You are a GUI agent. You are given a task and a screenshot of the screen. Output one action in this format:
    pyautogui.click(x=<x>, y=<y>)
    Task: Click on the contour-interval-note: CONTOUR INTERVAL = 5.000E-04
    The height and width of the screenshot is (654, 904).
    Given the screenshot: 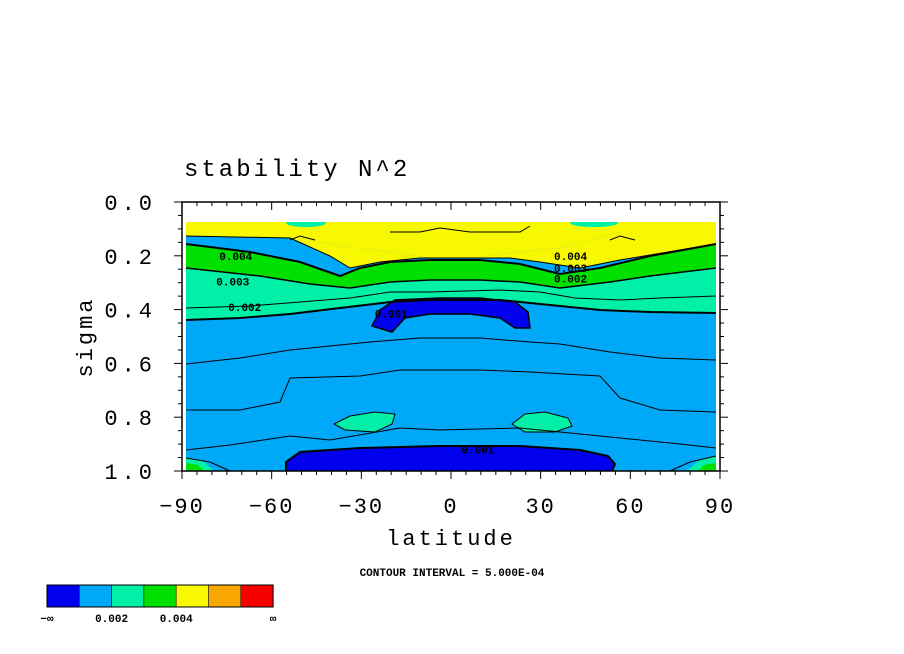 What is the action you would take?
    pyautogui.click(x=452, y=574)
    